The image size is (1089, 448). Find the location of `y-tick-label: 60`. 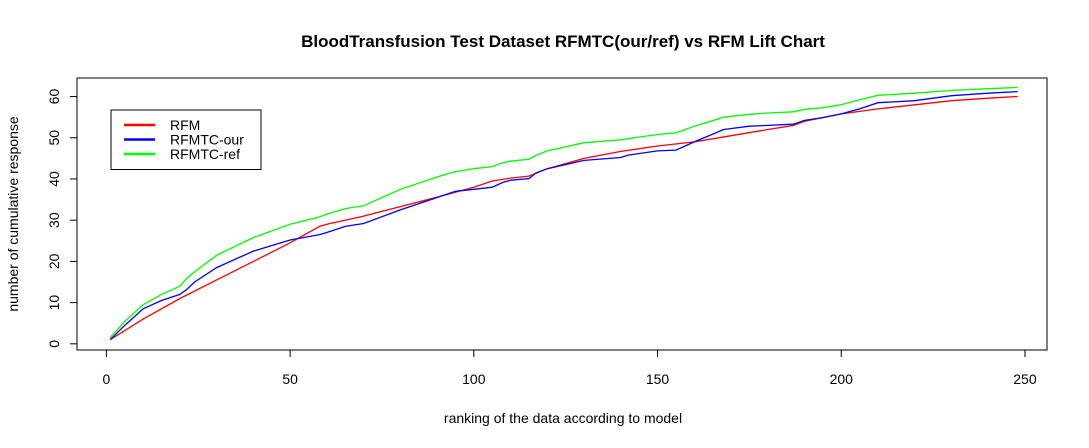

y-tick-label: 60 is located at coordinates (54, 97).